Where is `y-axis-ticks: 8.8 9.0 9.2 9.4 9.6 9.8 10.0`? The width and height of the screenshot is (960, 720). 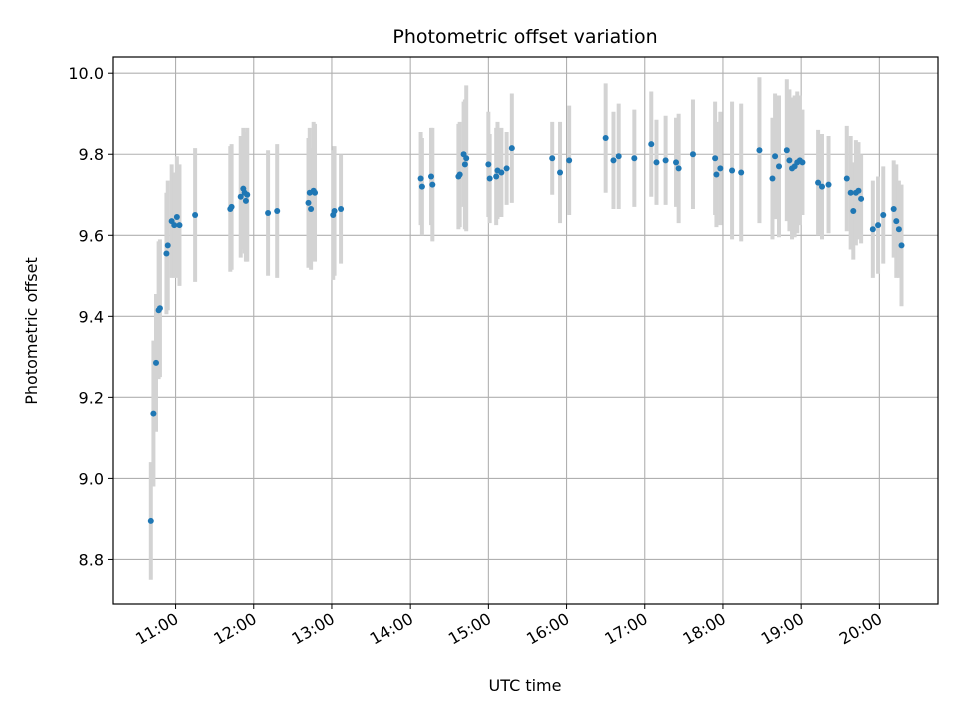 y-axis-ticks: 8.8 9.0 9.2 9.4 9.6 9.8 10.0 is located at coordinates (90, 316).